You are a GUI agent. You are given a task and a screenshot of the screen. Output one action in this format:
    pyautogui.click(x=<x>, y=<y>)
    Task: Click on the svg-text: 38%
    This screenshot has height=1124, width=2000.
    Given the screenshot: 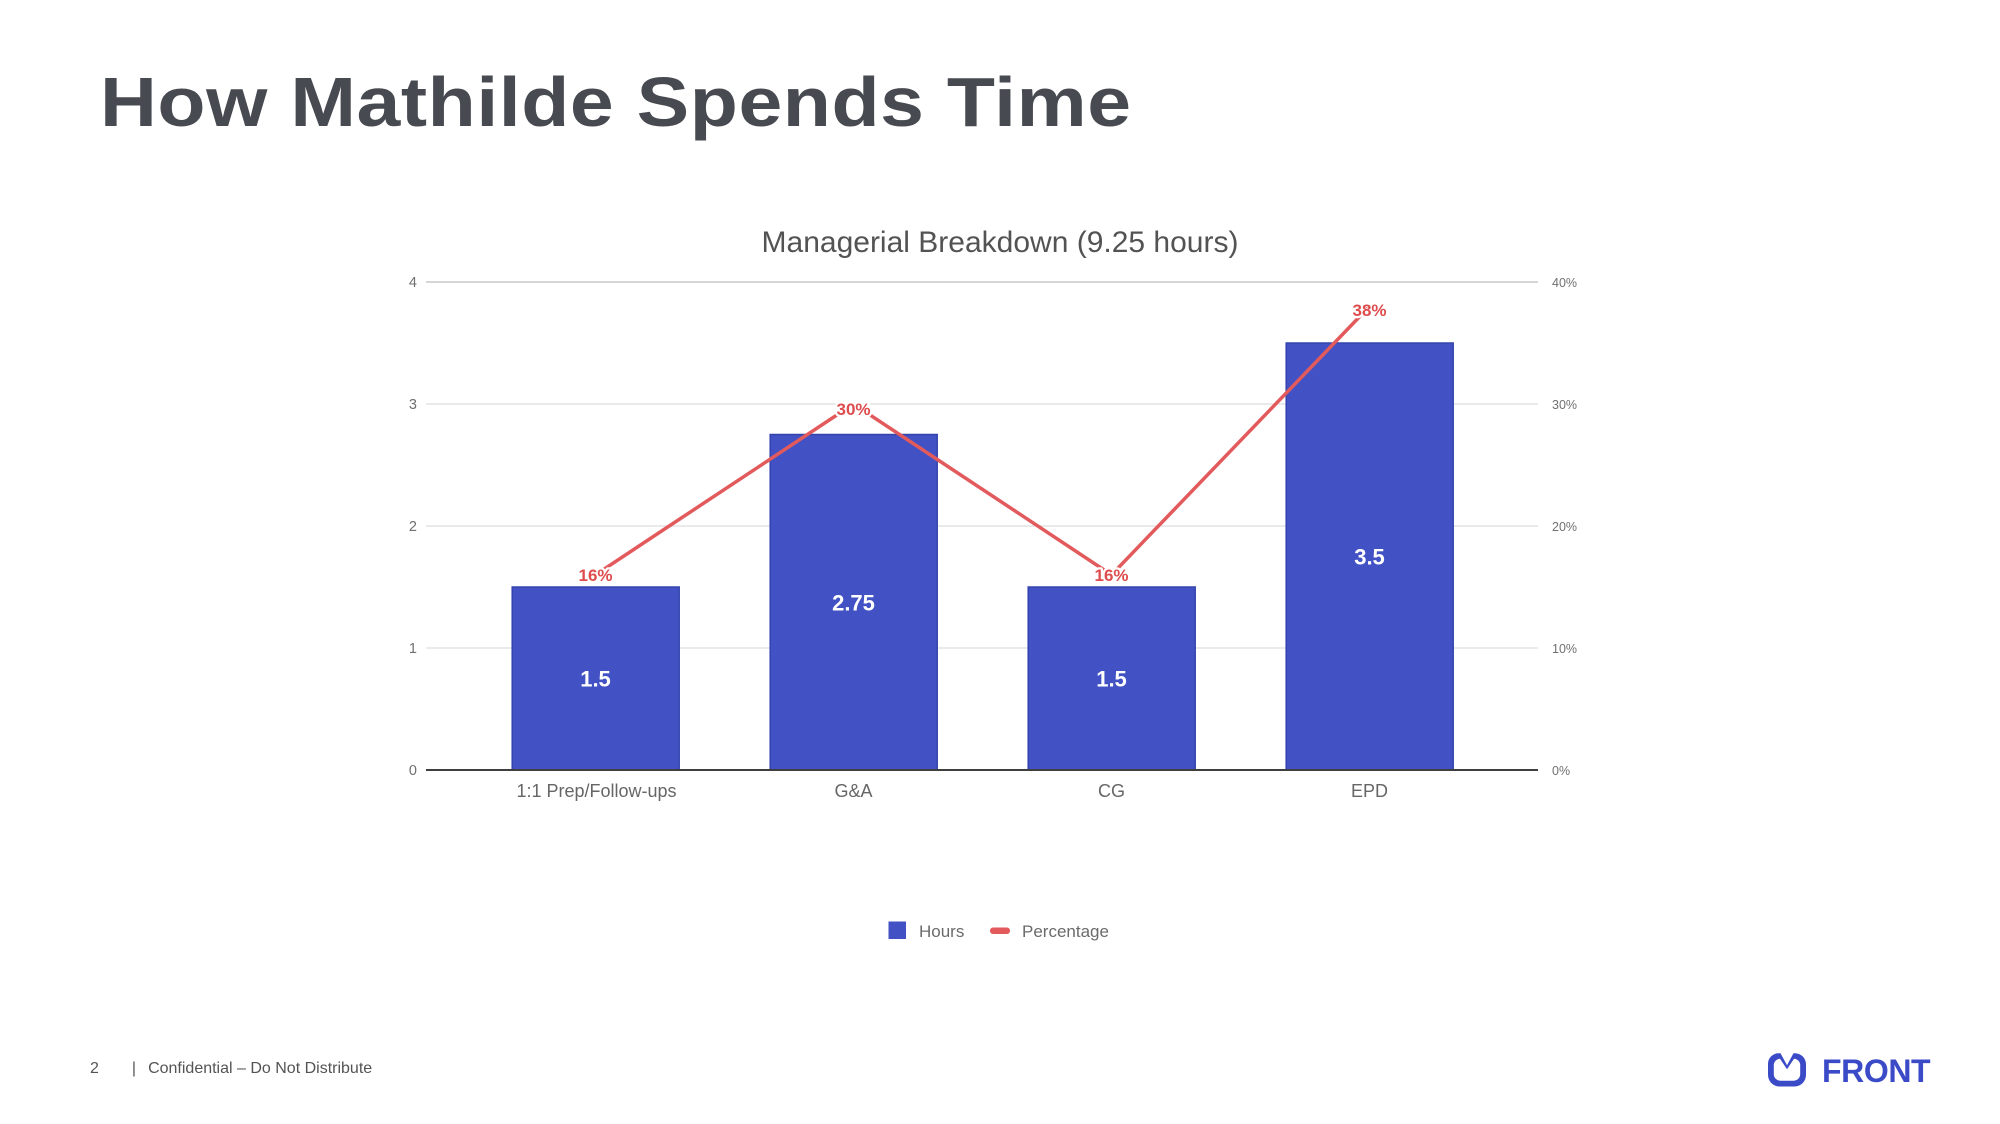 What is the action you would take?
    pyautogui.click(x=1369, y=310)
    